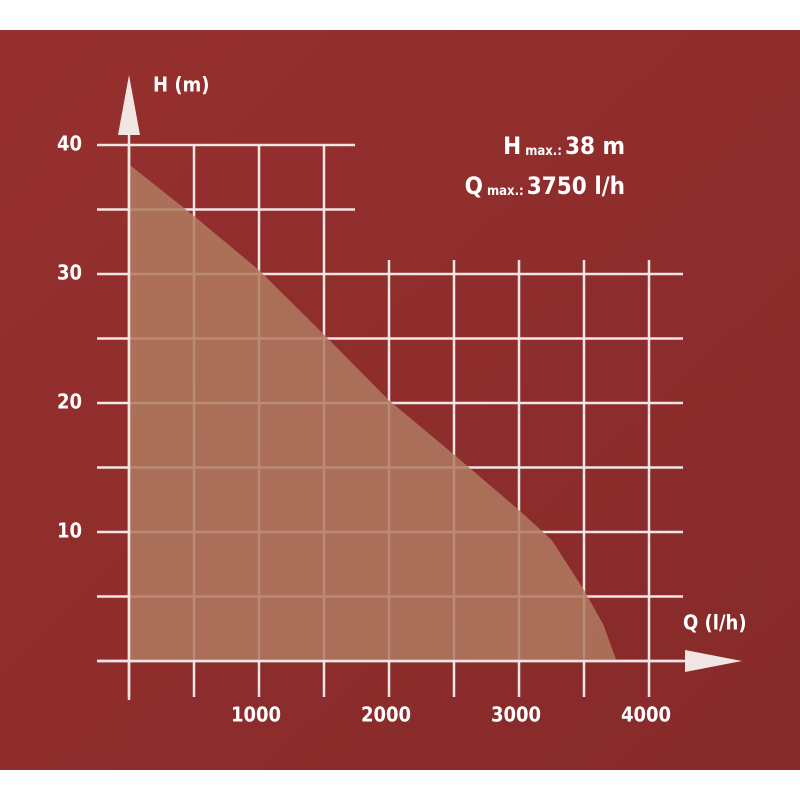  I want to click on y-tick-label: 40, so click(69, 144).